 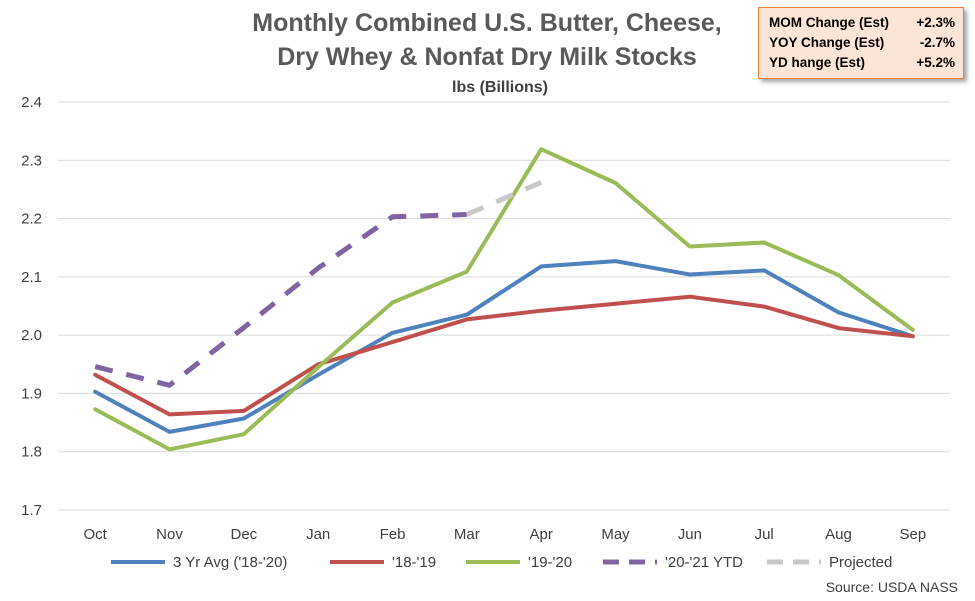 I want to click on x-tick-label: Jan, so click(x=318, y=534).